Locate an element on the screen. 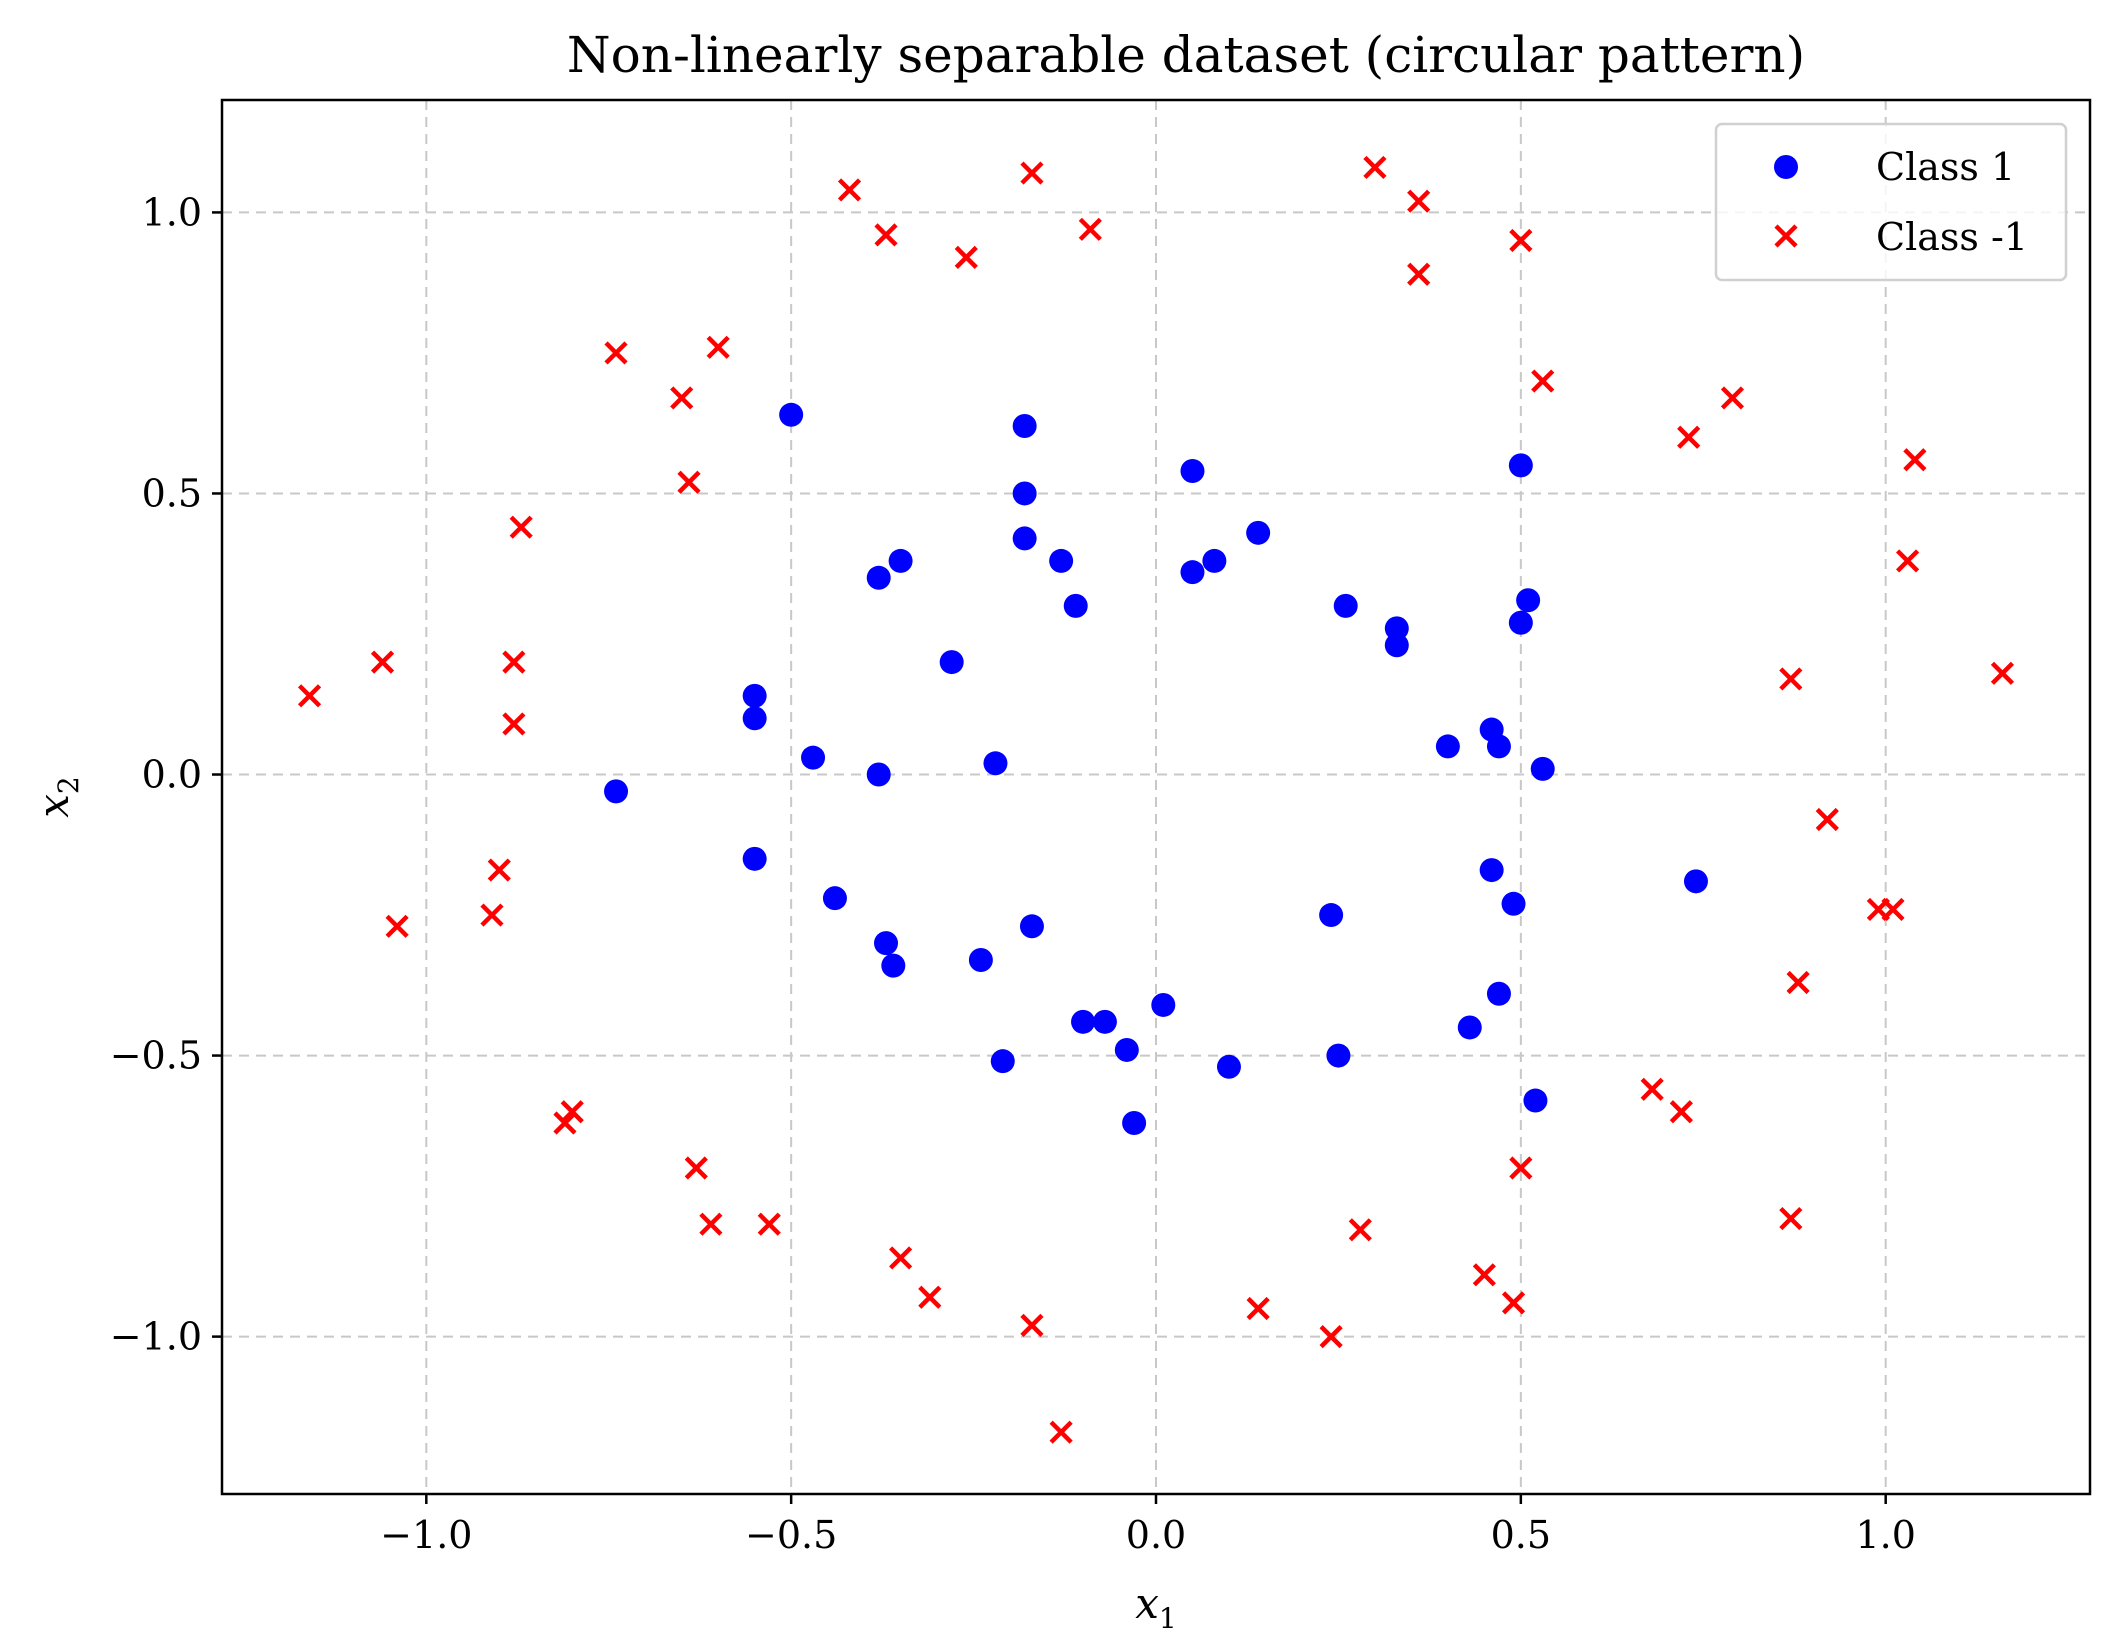 This screenshot has width=2111, height=1650. legend-class1-label: Class 1 is located at coordinates (1945, 167).